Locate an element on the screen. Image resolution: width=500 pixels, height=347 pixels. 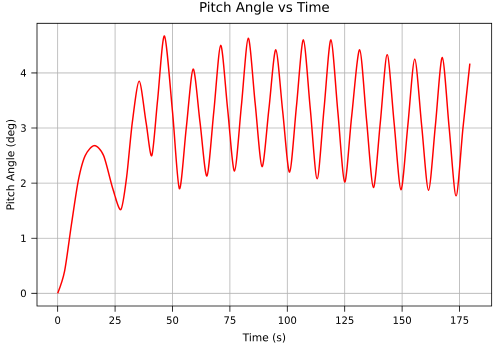
y-axis-title: Pitch Angle (deg) is located at coordinates (11, 165).